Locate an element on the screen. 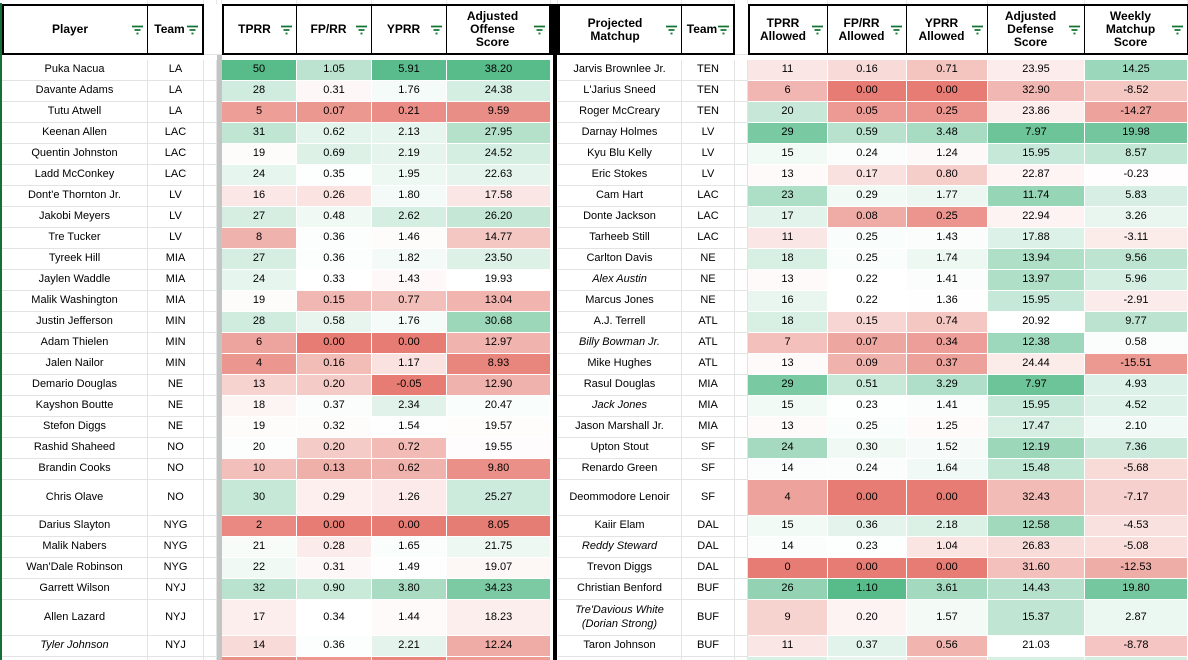 Image resolution: width=1188 pixels, height=660 pixels. cell-yprr-allowed: 1.25 is located at coordinates (947, 427).